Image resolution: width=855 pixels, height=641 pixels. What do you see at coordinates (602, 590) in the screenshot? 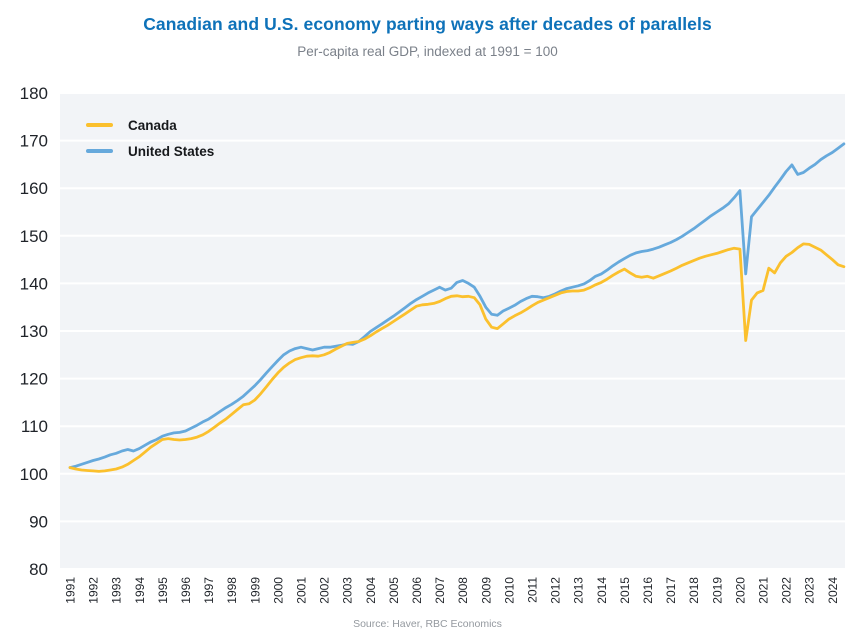
I see `x-tick-label: 2014` at bounding box center [602, 590].